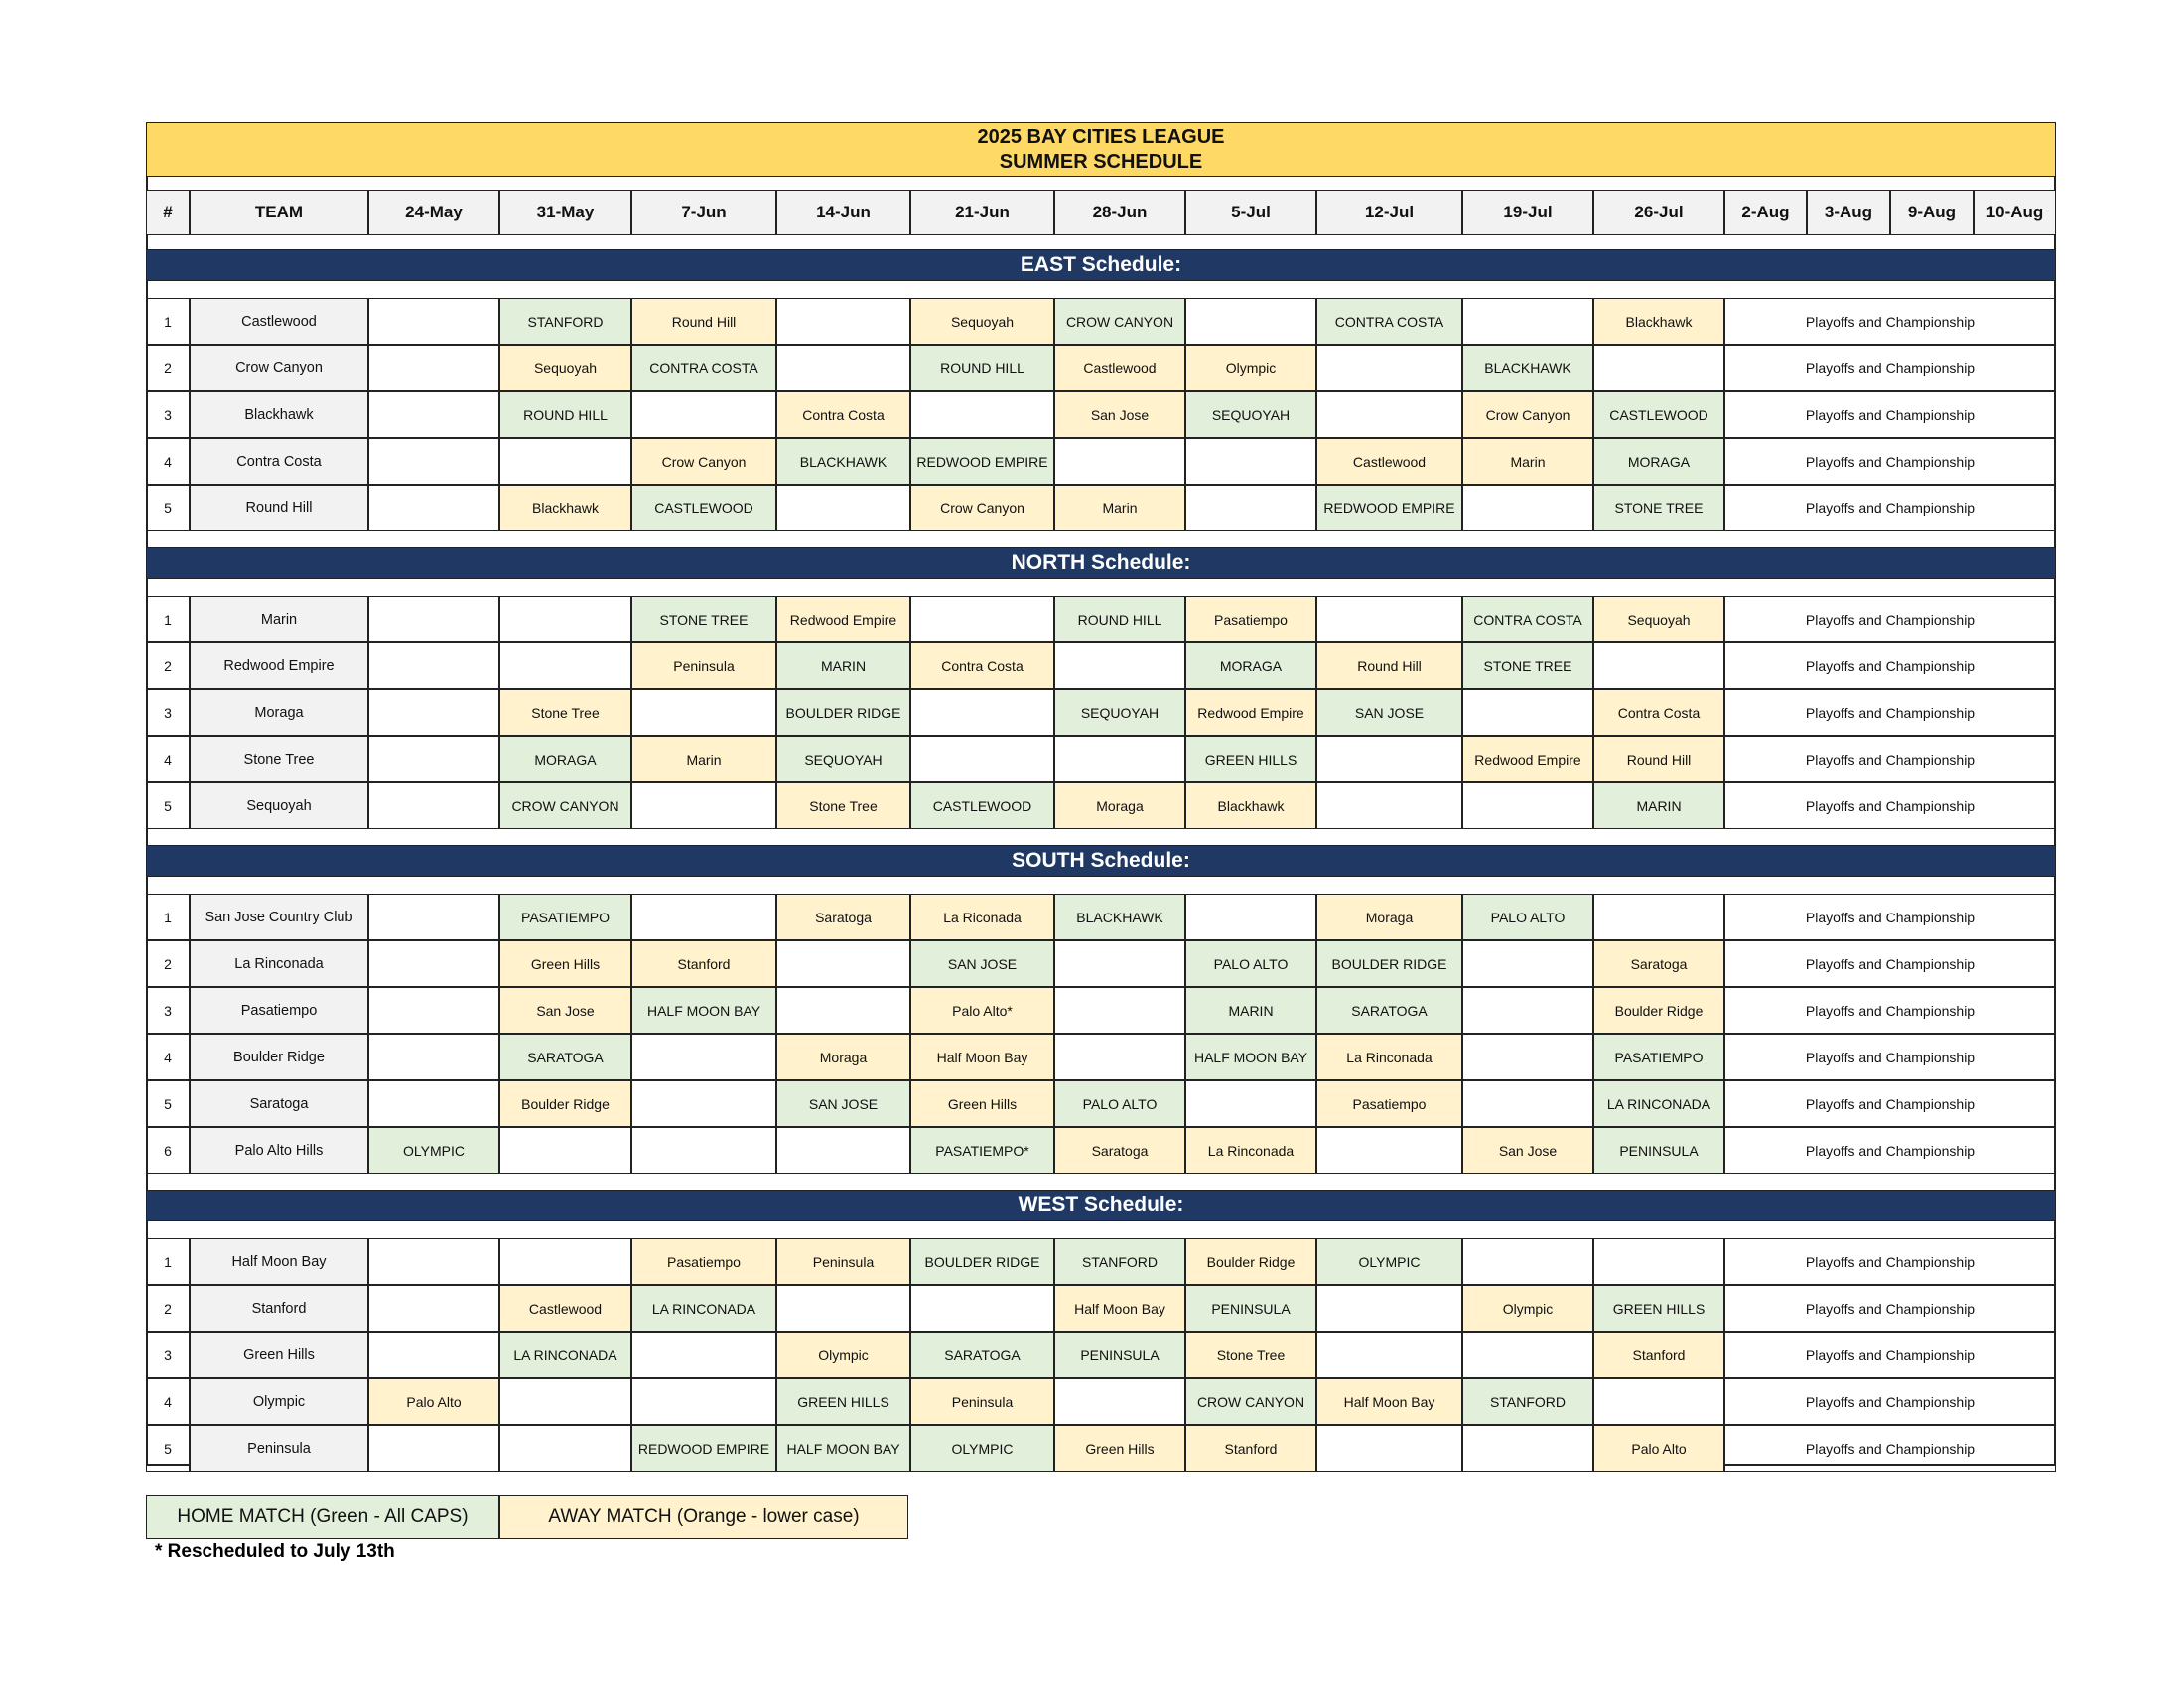  Describe the element at coordinates (279, 321) in the screenshot. I see `team-name: Castlewood` at that location.